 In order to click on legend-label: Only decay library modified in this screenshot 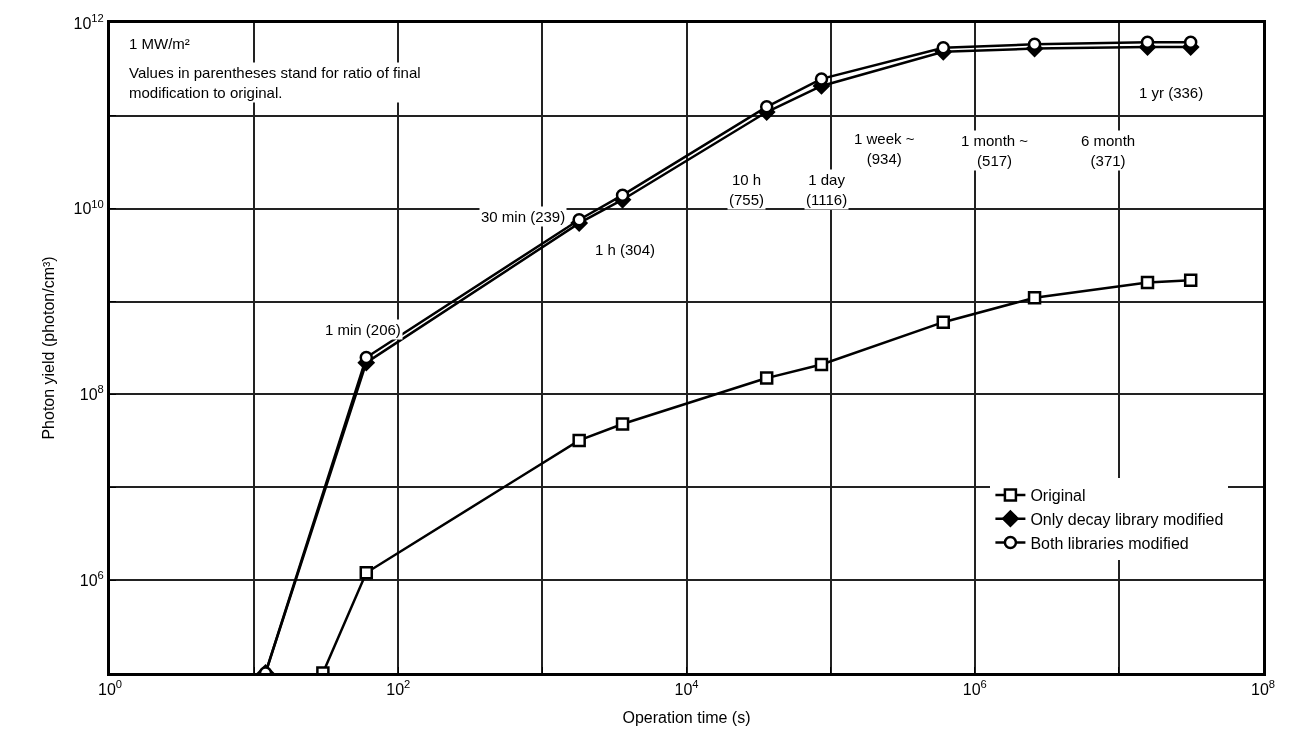, I will do `click(1127, 519)`.